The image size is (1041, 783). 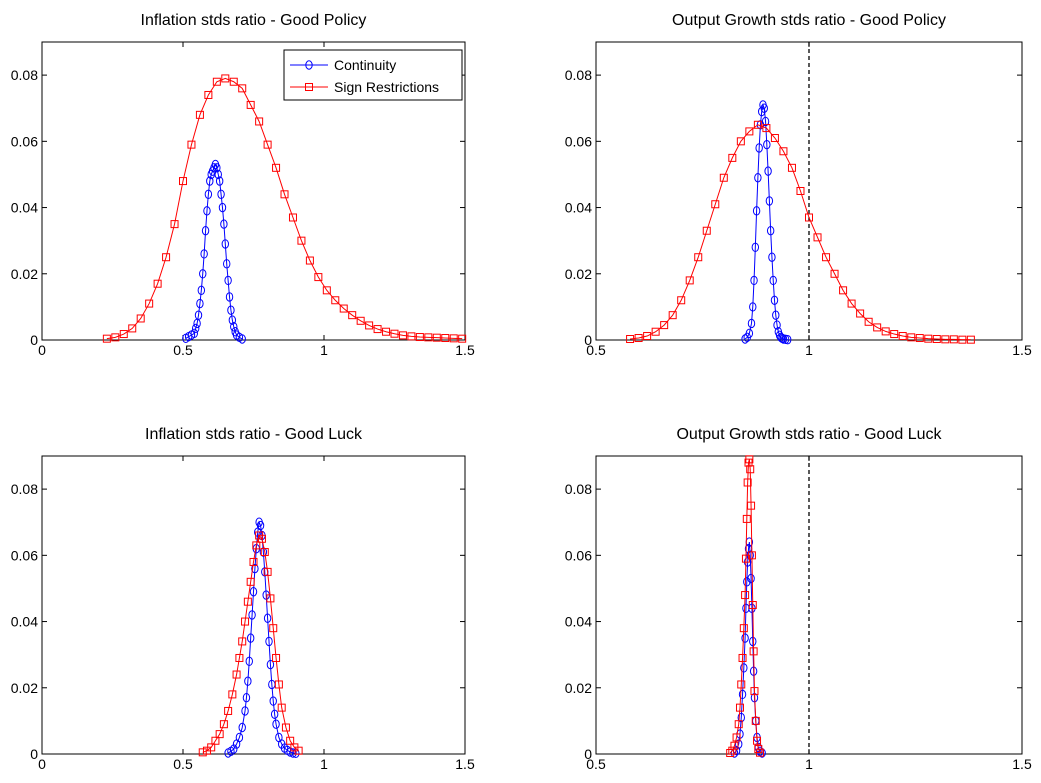 I want to click on y-tick-label: 0.06, so click(x=24, y=555).